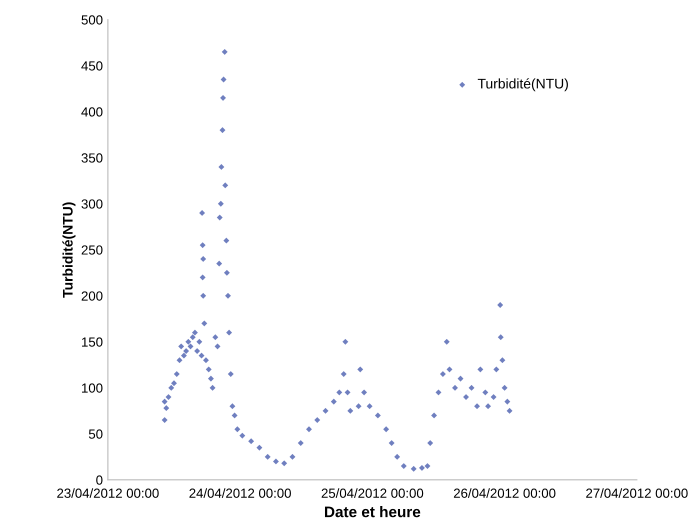 The height and width of the screenshot is (532, 696). I want to click on y-tick-label: 400, so click(92, 112).